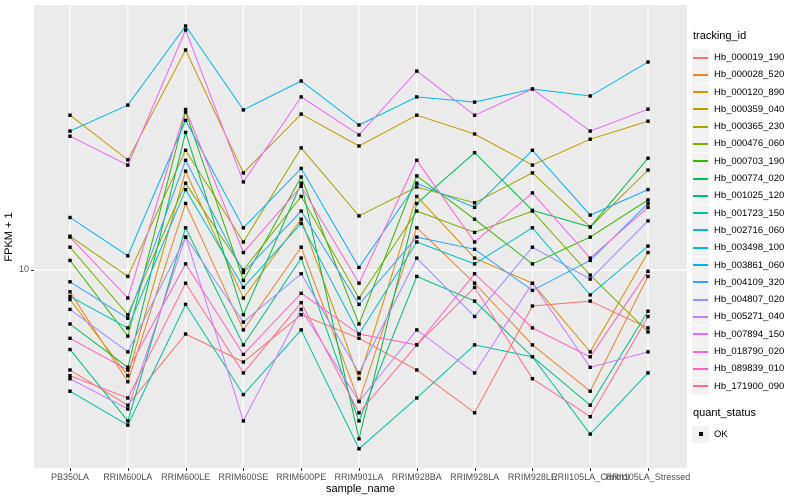 The height and width of the screenshot is (500, 800). What do you see at coordinates (745, 230) in the screenshot?
I see `legend-item-Hb_002716_060: Hb_002716_060` at bounding box center [745, 230].